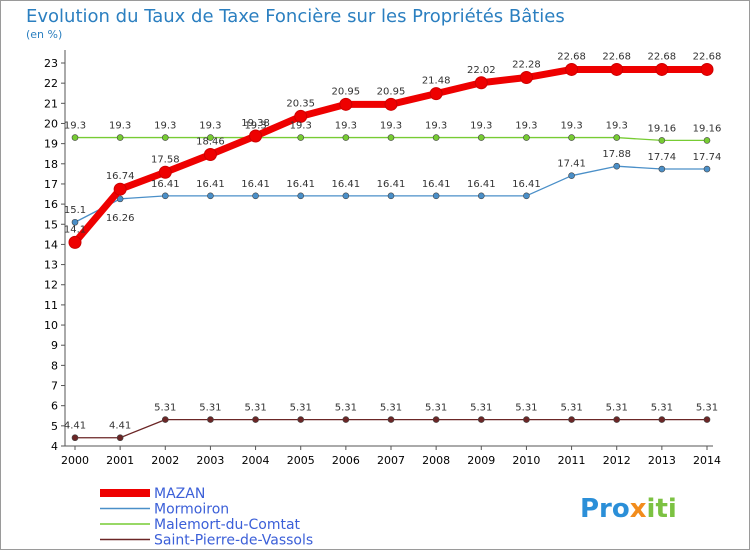 This screenshot has height=550, width=750. What do you see at coordinates (120, 176) in the screenshot?
I see `data-label-mazan: 16.74` at bounding box center [120, 176].